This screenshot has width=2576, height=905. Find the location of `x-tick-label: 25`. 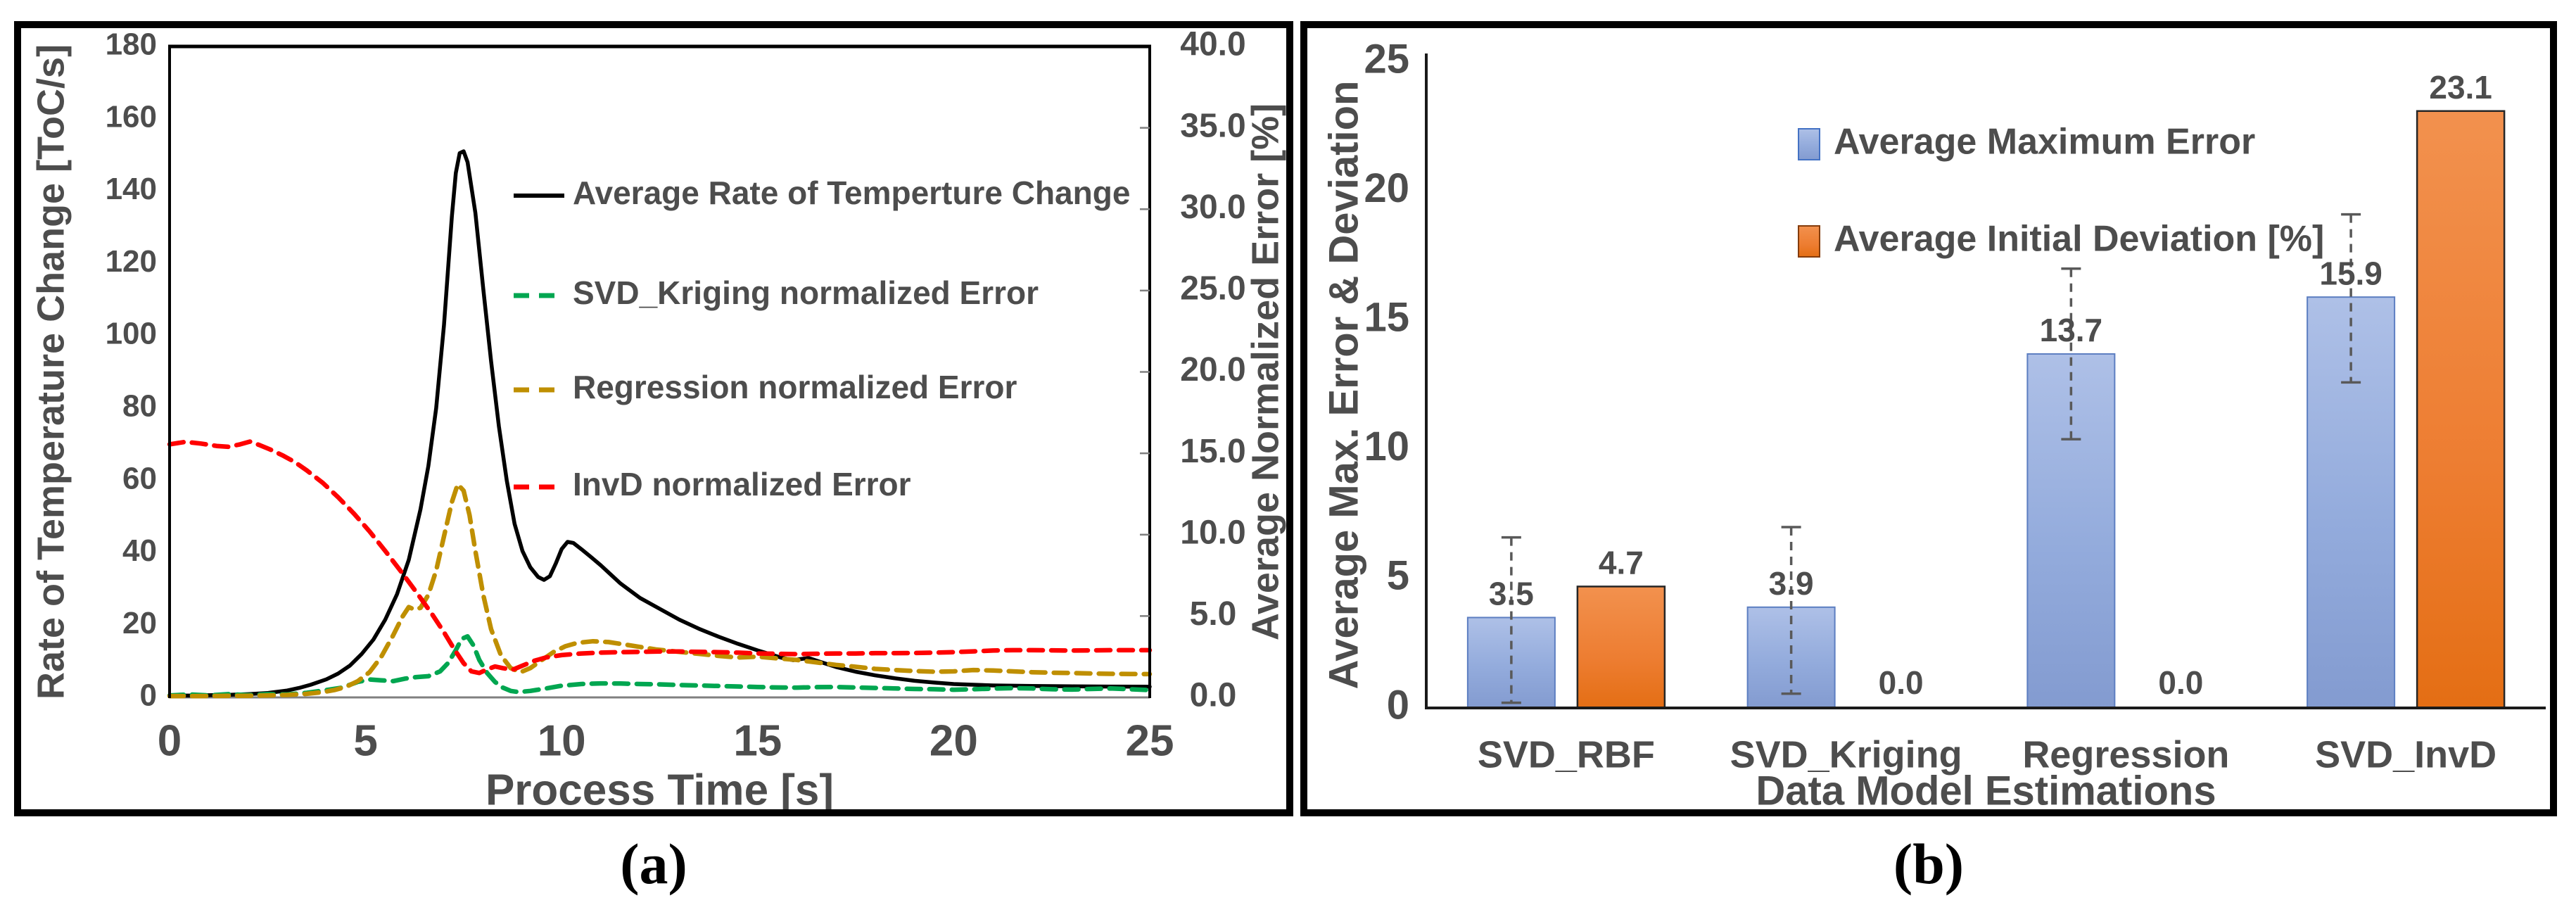

x-tick-label: 25 is located at coordinates (1150, 740).